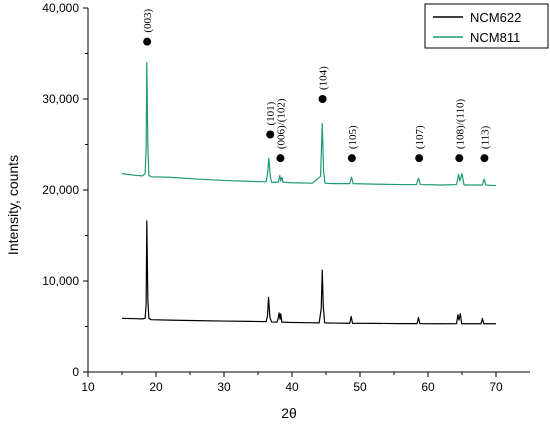  What do you see at coordinates (148, 21) in the screenshot?
I see `peak-label: (003)` at bounding box center [148, 21].